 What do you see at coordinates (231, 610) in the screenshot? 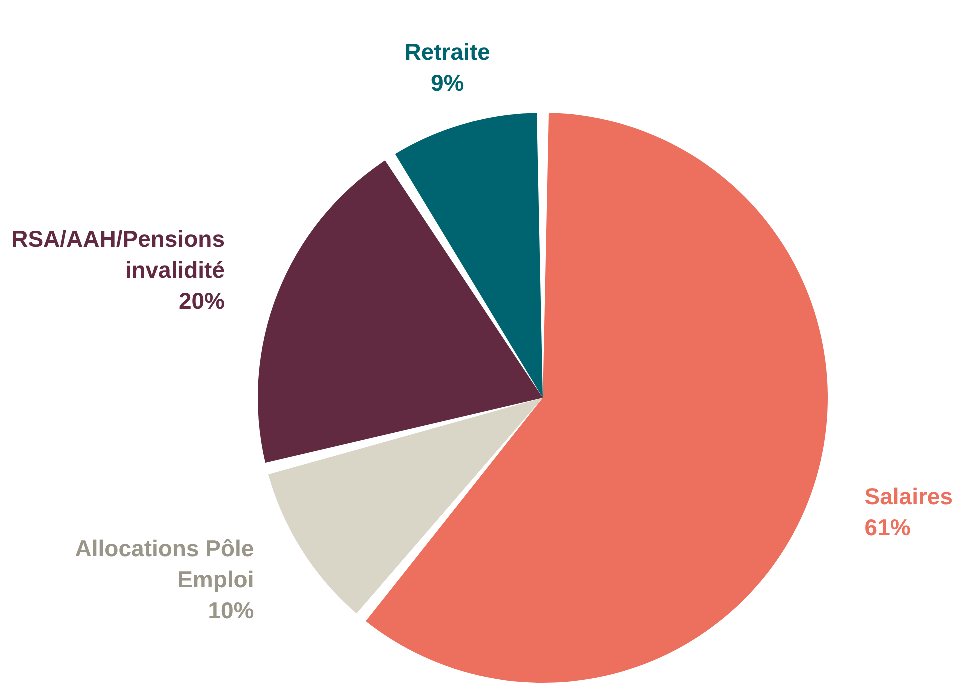
I see `data-label: 10%` at bounding box center [231, 610].